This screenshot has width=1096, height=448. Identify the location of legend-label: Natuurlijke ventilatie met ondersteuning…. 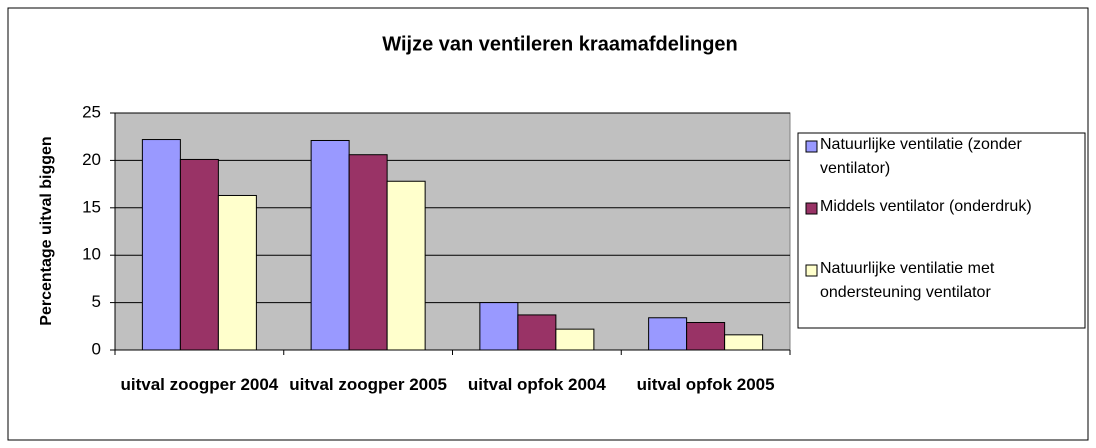
(907, 280).